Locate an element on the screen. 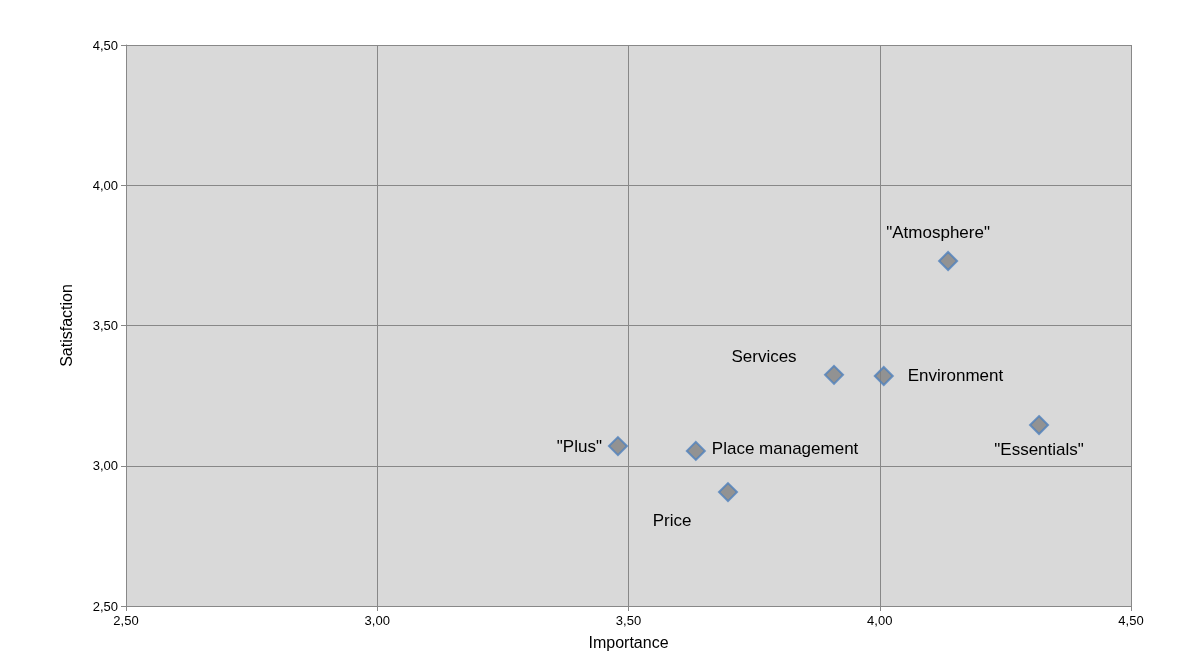  x-tick-label: 2,50 is located at coordinates (126, 620).